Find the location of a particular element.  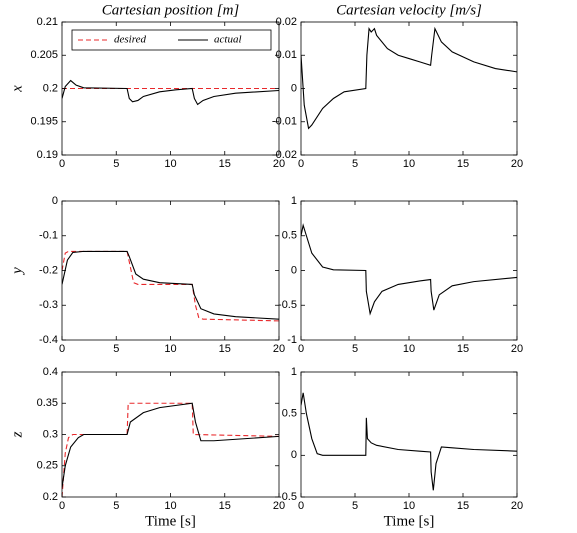

chart-title: Cartesian position [m] is located at coordinates (171, 10).